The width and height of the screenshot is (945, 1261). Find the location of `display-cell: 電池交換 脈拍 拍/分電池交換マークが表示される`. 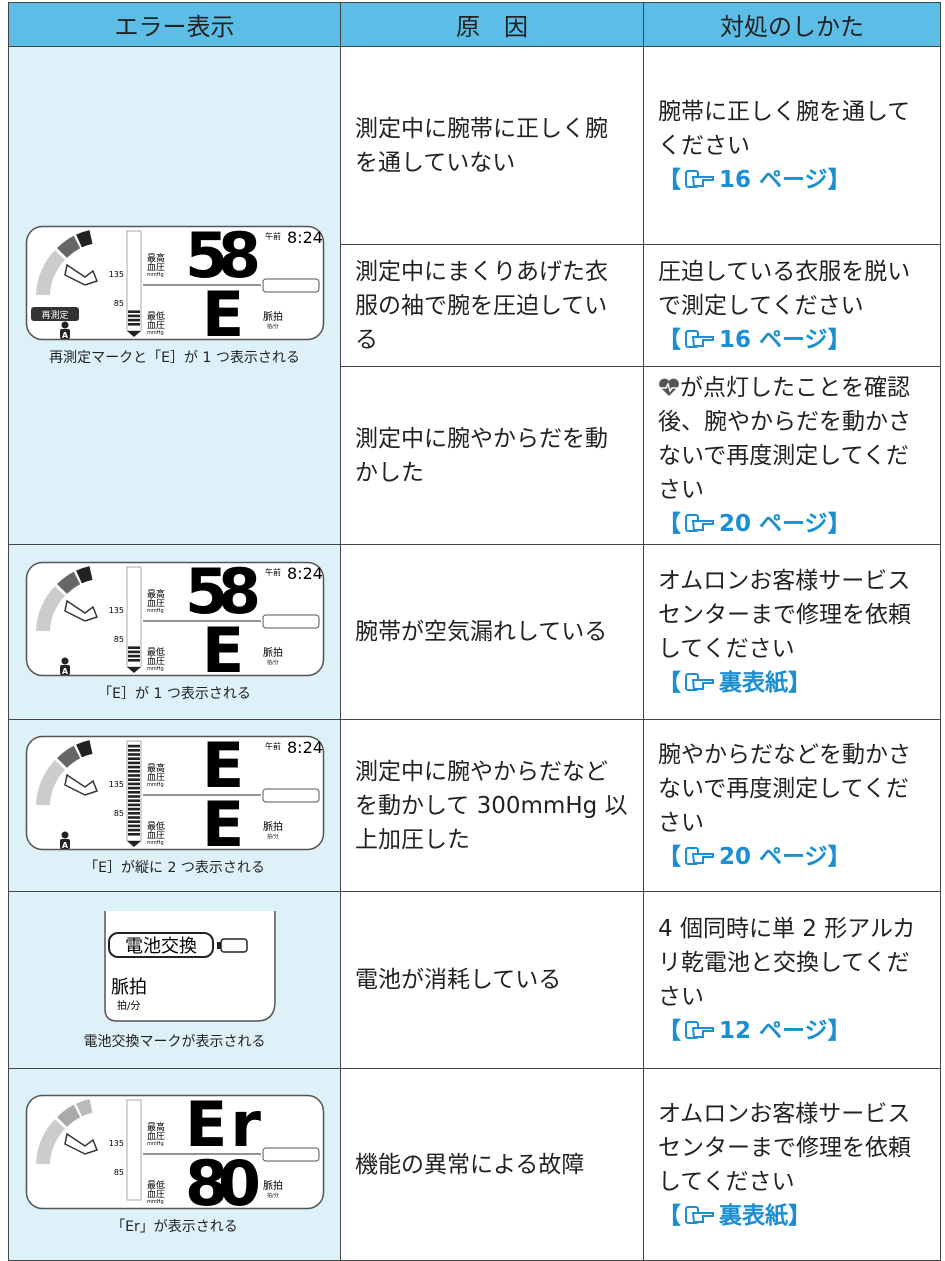

display-cell: 電池交換 脈拍 拍/分電池交換マークが表示される is located at coordinates (174, 980).